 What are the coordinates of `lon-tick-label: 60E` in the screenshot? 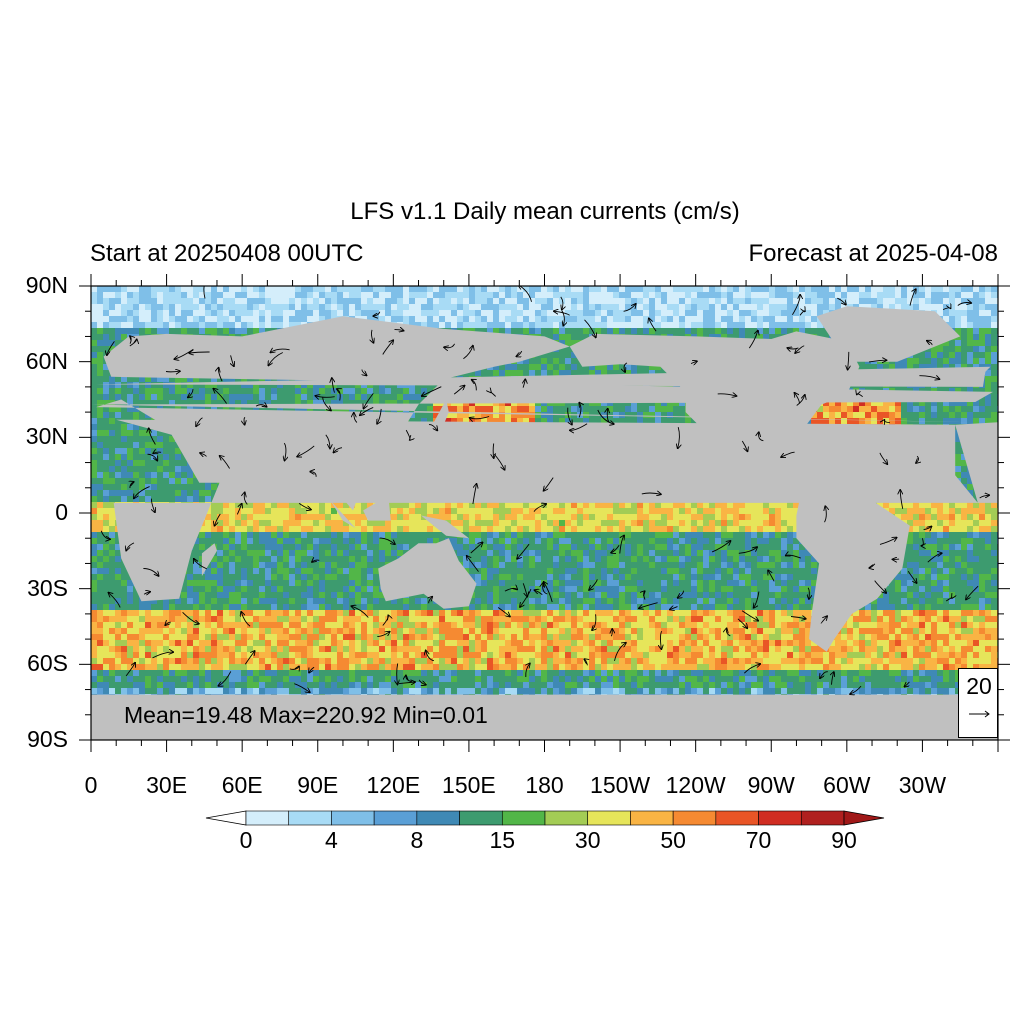 It's located at (242, 785).